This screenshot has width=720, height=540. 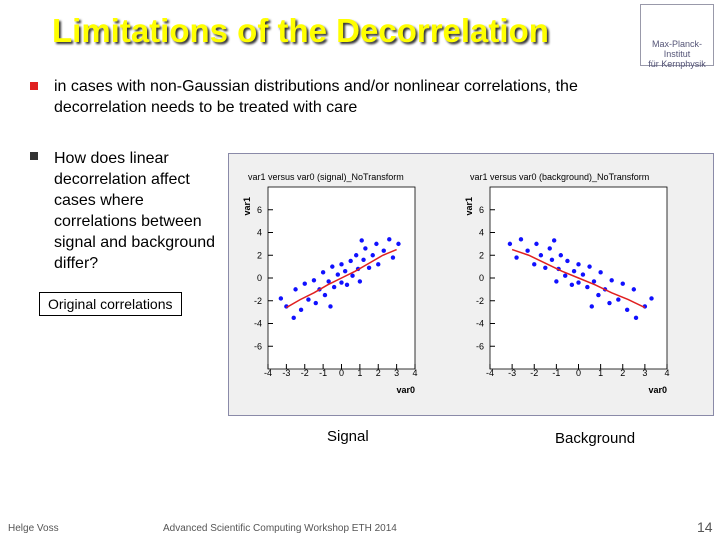 What do you see at coordinates (258, 301) in the screenshot?
I see `y-tick-label: -2` at bounding box center [258, 301].